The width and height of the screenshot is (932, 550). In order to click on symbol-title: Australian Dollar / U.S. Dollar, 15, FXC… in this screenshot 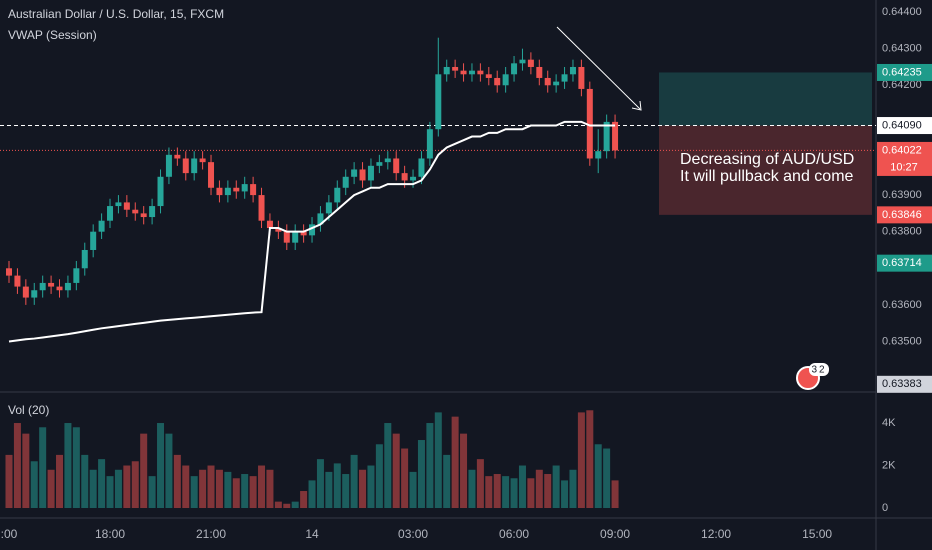, I will do `click(116, 14)`.